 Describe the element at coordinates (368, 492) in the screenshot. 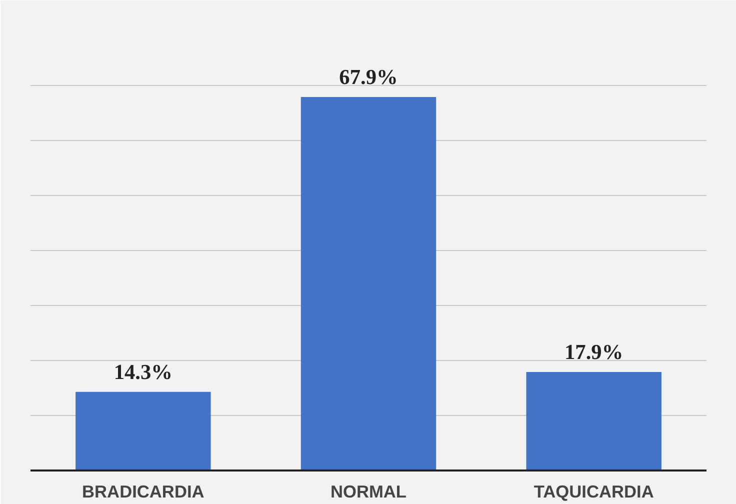

I see `x-tick-label: NORMAL` at that location.